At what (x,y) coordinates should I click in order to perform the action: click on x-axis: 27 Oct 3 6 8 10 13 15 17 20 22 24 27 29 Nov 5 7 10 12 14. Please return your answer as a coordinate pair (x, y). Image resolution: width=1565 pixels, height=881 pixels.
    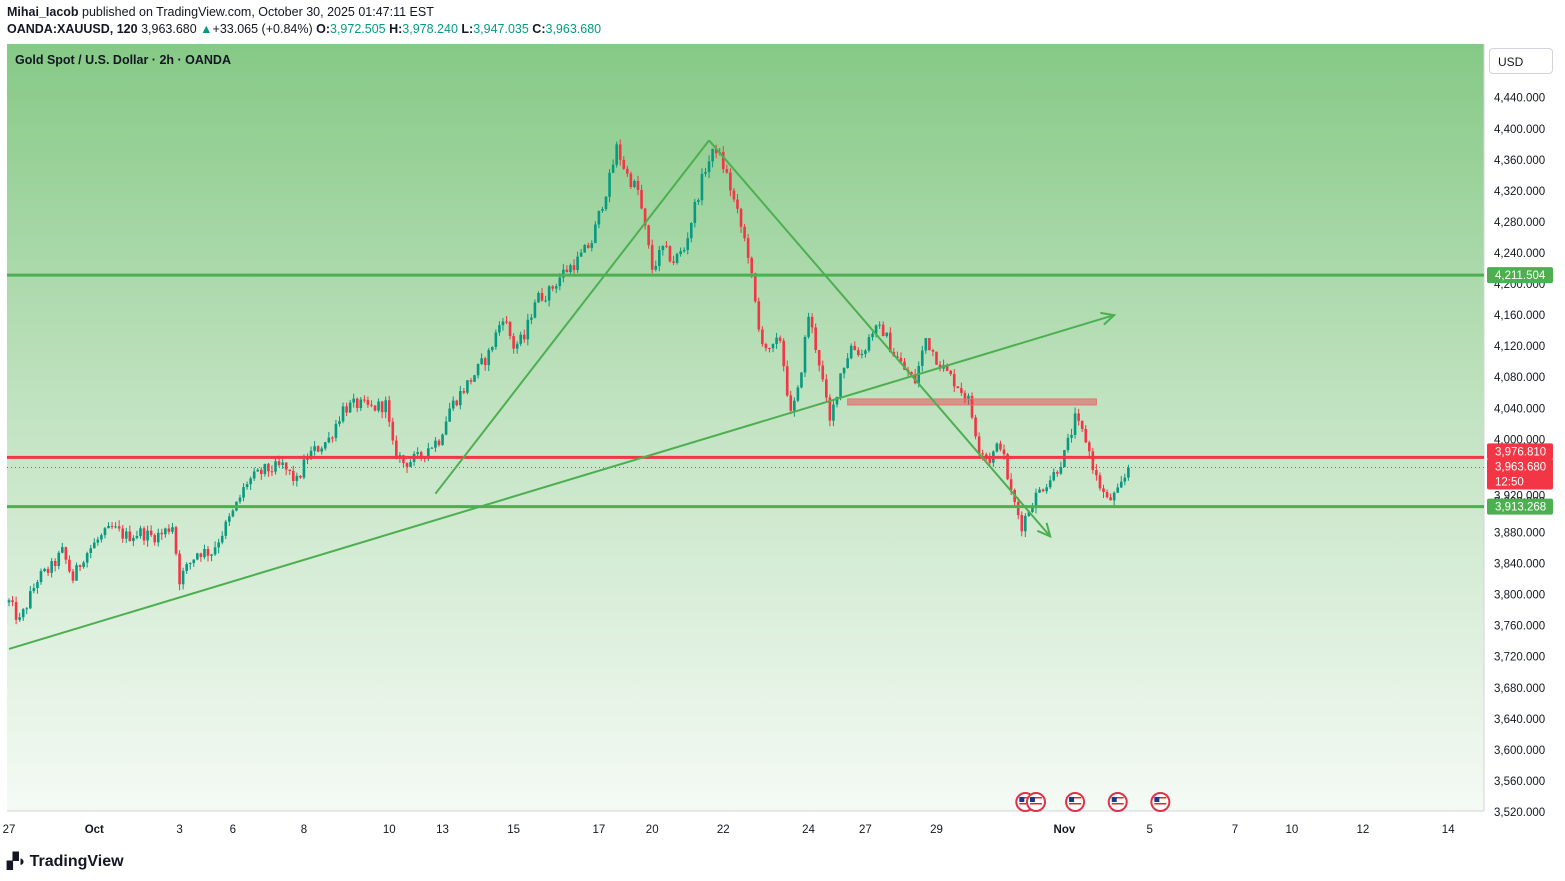
    Looking at the image, I should click on (729, 830).